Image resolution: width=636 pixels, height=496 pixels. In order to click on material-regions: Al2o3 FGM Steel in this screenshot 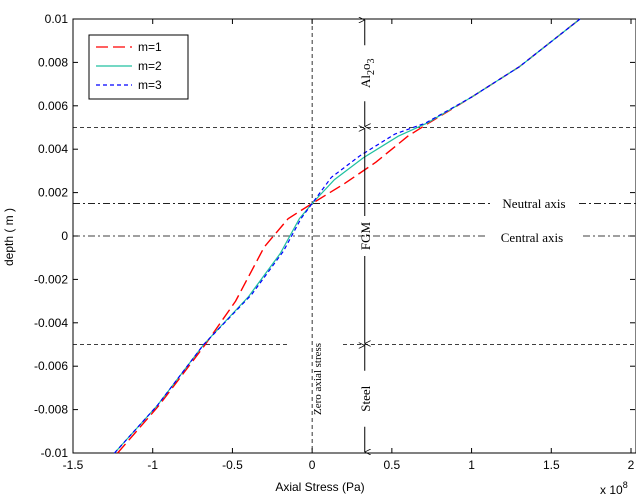, I will do `click(367, 236)`.